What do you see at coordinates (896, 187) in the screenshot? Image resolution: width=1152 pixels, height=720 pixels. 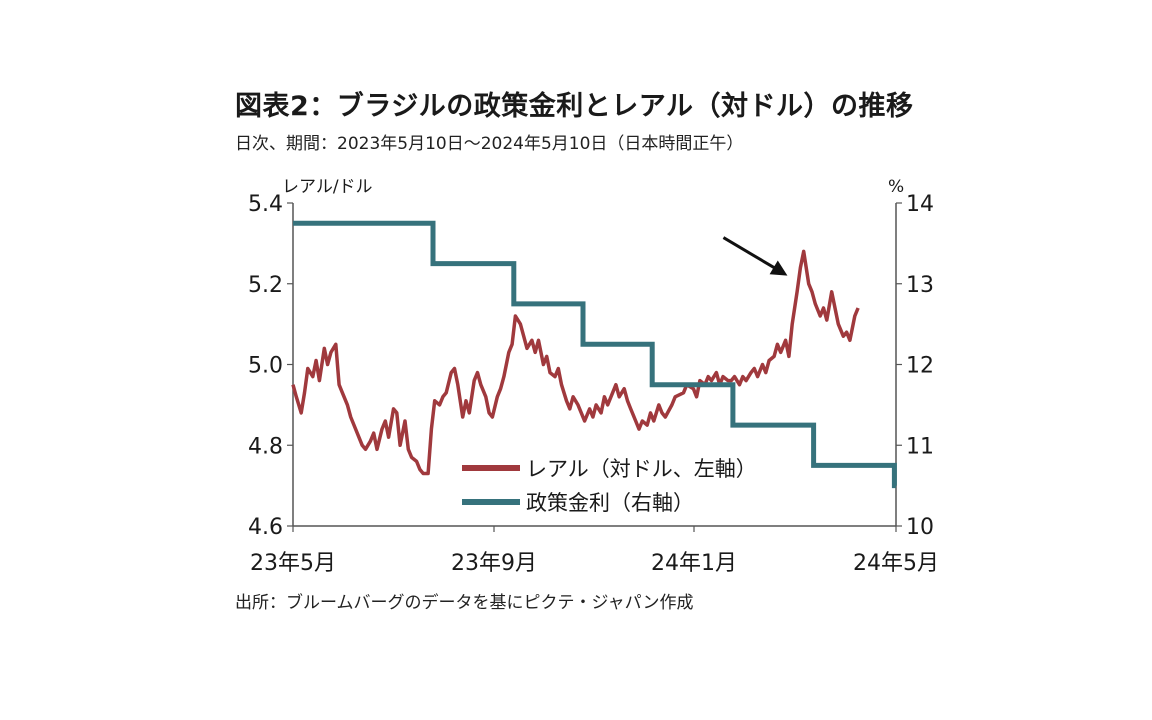 I see `right-axis-label: %` at bounding box center [896, 187].